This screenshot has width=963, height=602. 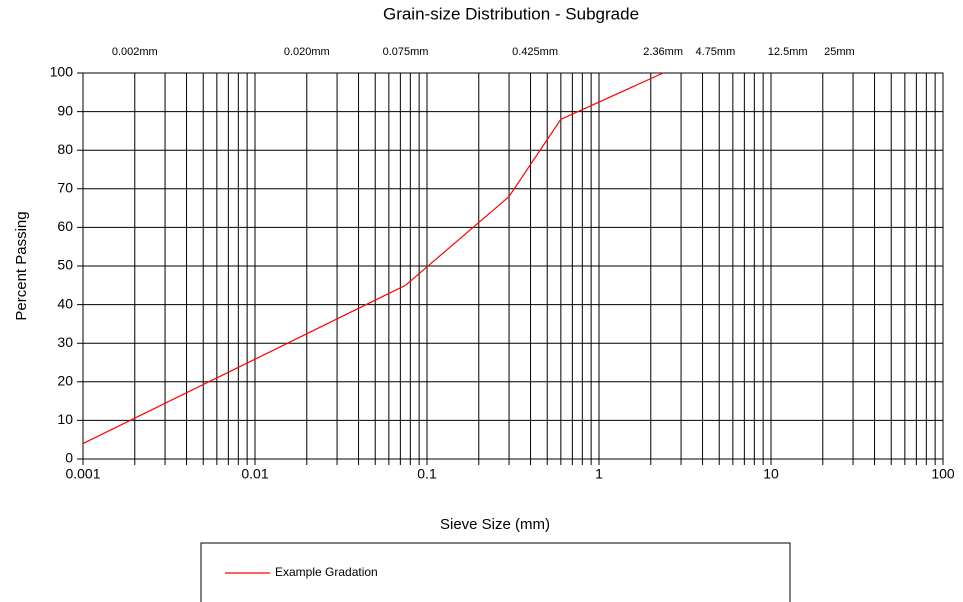 I want to click on annotation: 0.002mm, so click(x=135, y=52).